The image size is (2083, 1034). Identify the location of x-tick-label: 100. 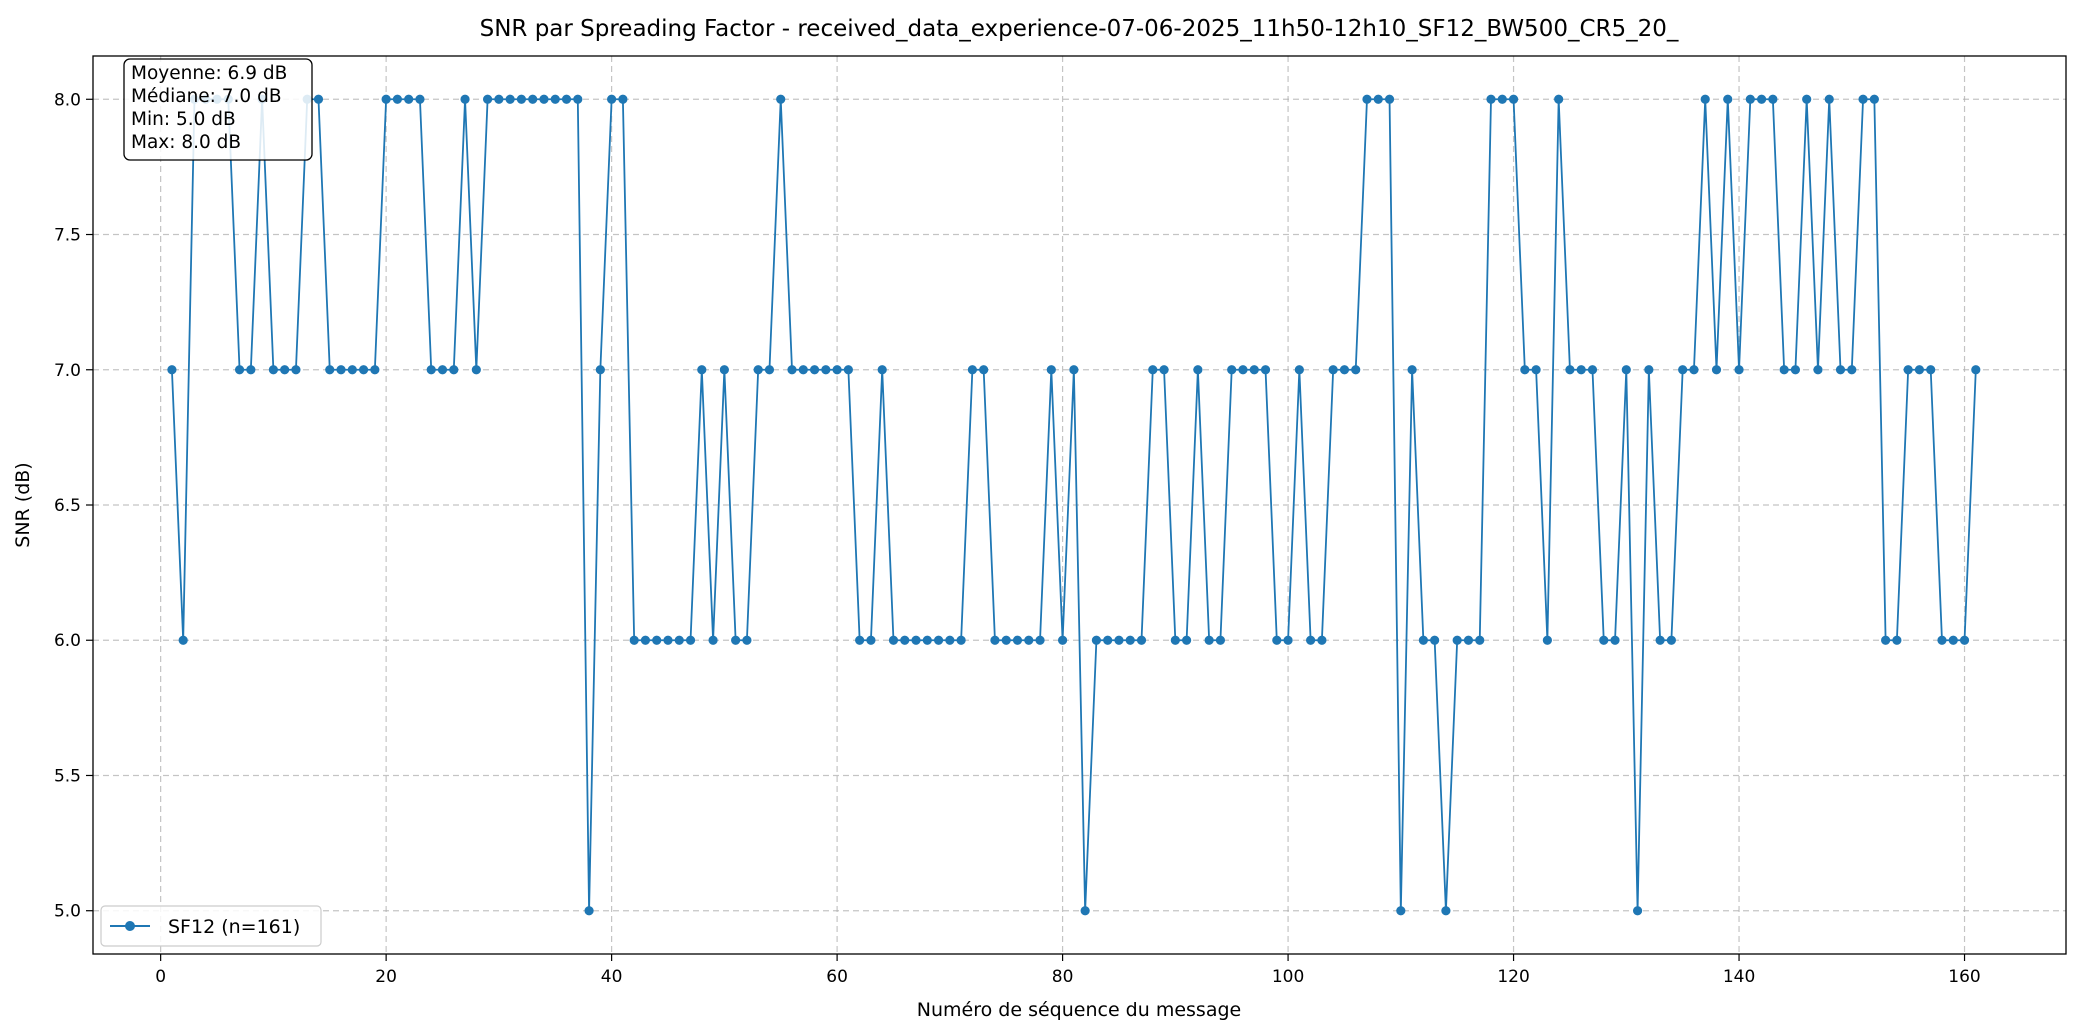
(1288, 977).